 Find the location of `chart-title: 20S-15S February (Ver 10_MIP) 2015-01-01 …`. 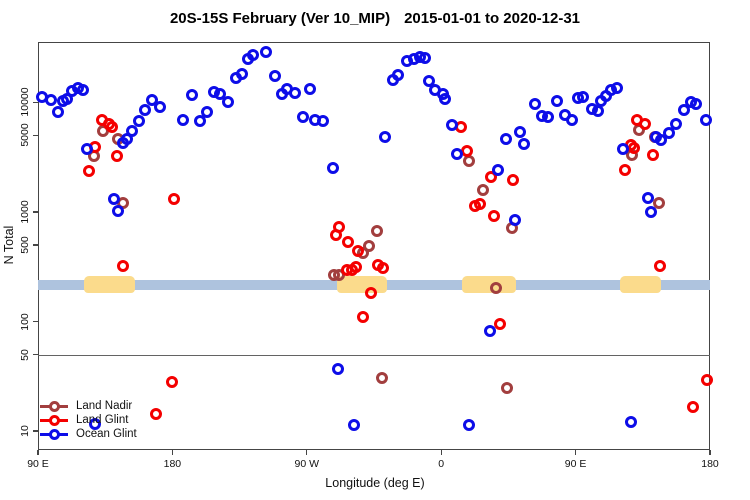

chart-title: 20S-15S February (Ver 10_MIP) 2015-01-01 … is located at coordinates (375, 18).